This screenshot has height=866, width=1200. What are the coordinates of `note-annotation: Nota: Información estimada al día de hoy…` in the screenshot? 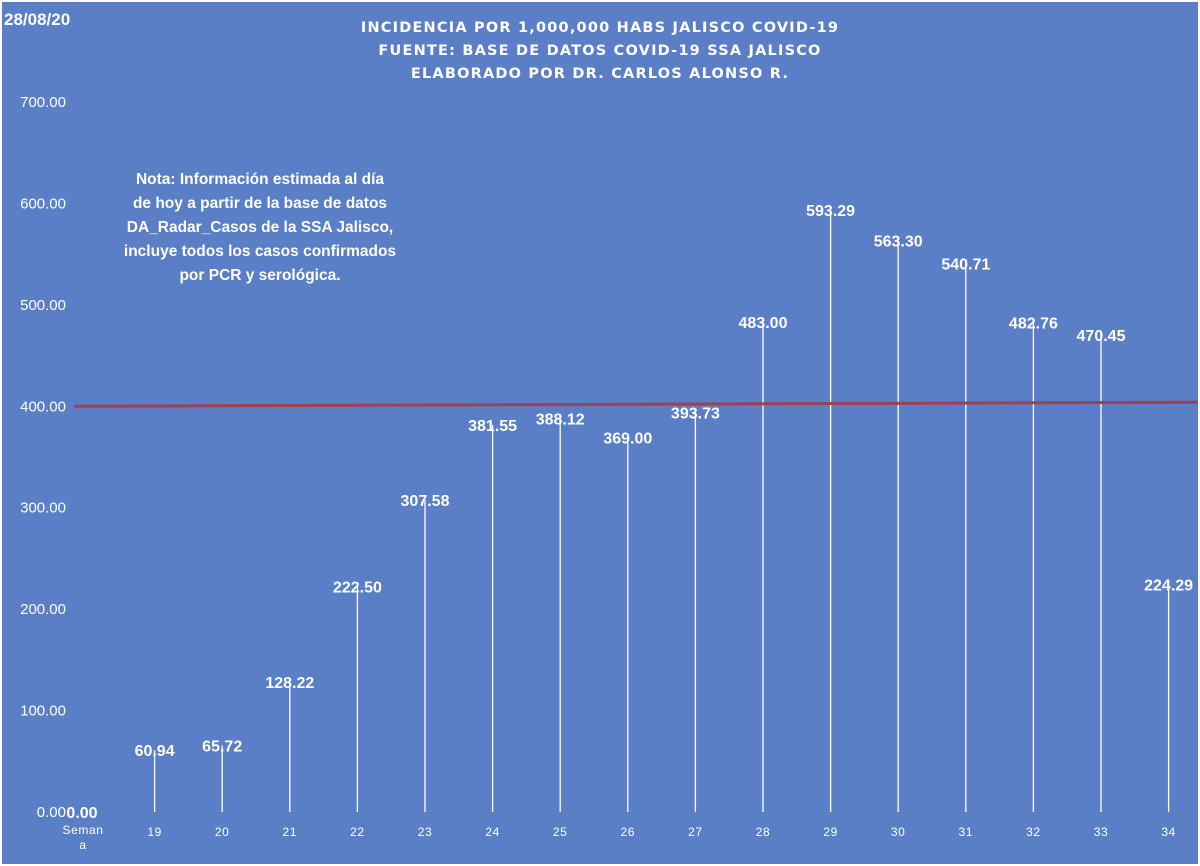 It's located at (260, 227).